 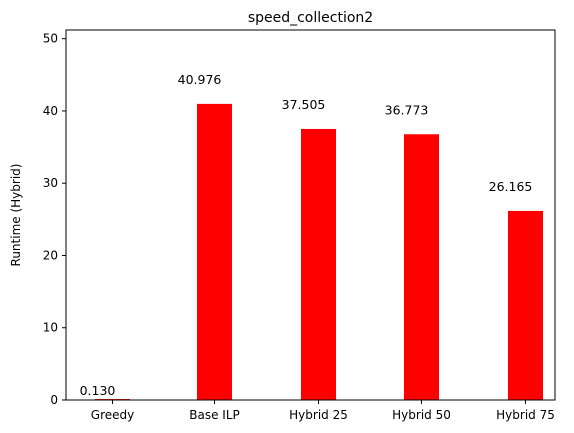 What do you see at coordinates (200, 79) in the screenshot?
I see `bar-value-label: 40.976` at bounding box center [200, 79].